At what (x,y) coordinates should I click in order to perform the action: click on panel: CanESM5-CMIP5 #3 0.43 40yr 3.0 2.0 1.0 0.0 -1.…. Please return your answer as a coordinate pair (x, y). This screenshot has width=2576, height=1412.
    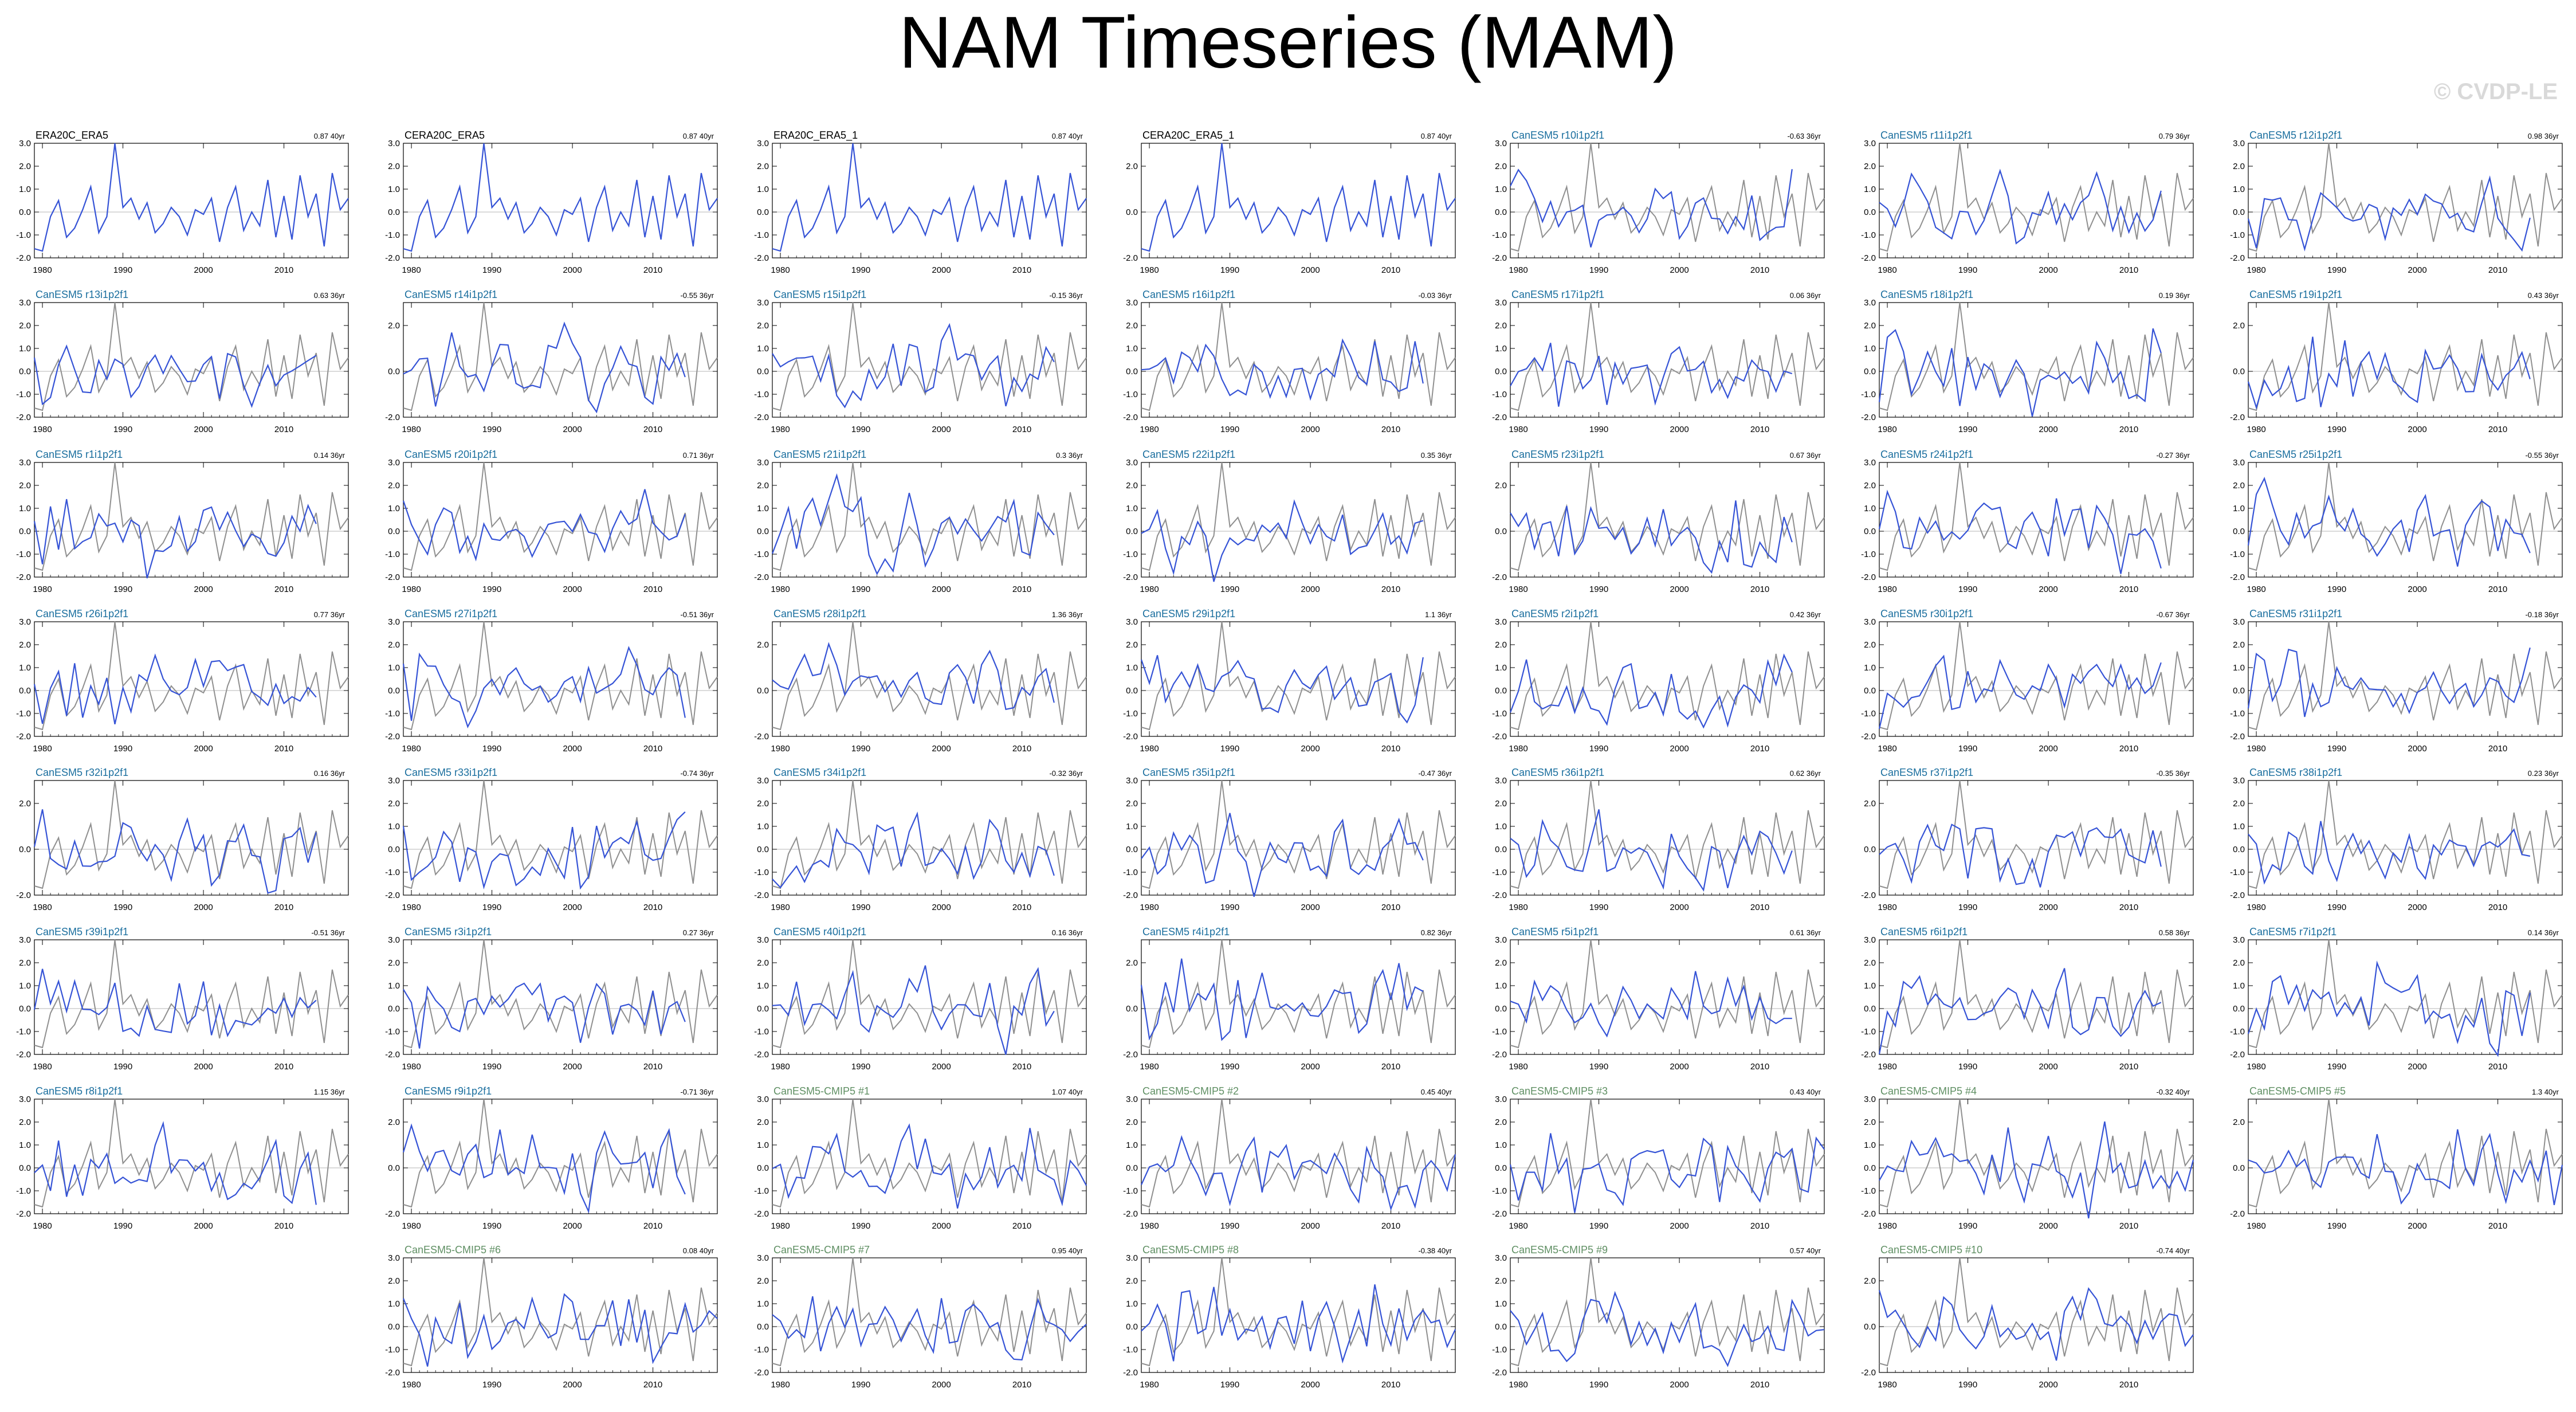
    Looking at the image, I should click on (1658, 1158).